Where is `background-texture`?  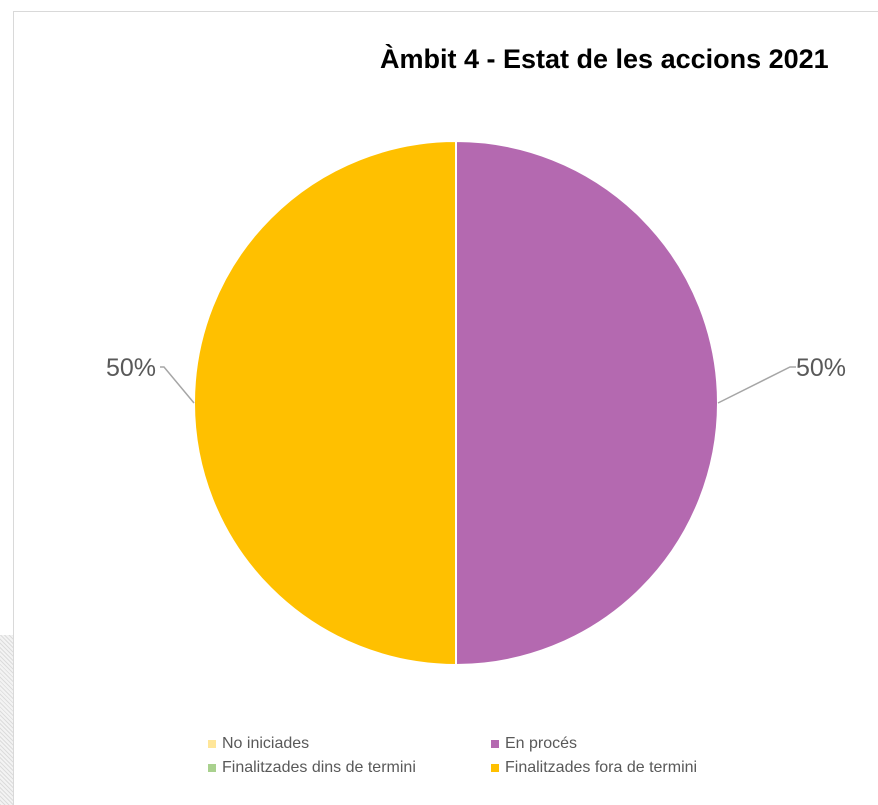
background-texture is located at coordinates (6, 720).